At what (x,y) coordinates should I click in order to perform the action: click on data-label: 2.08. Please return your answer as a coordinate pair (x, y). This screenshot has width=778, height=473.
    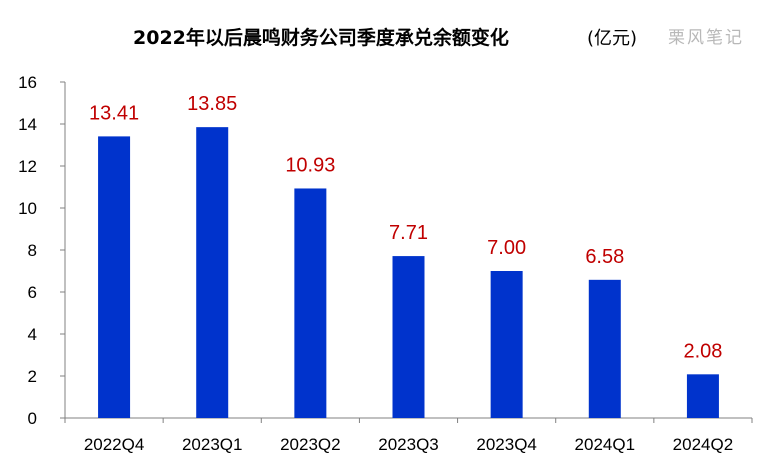
    Looking at the image, I should click on (702, 351).